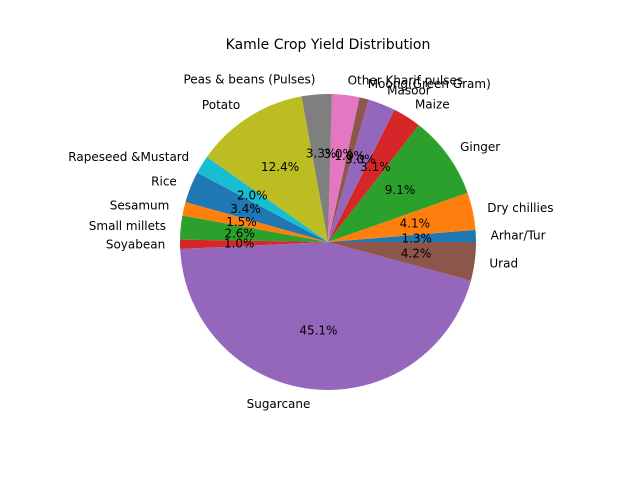  What do you see at coordinates (221, 105) in the screenshot?
I see `slice-label: Potato` at bounding box center [221, 105].